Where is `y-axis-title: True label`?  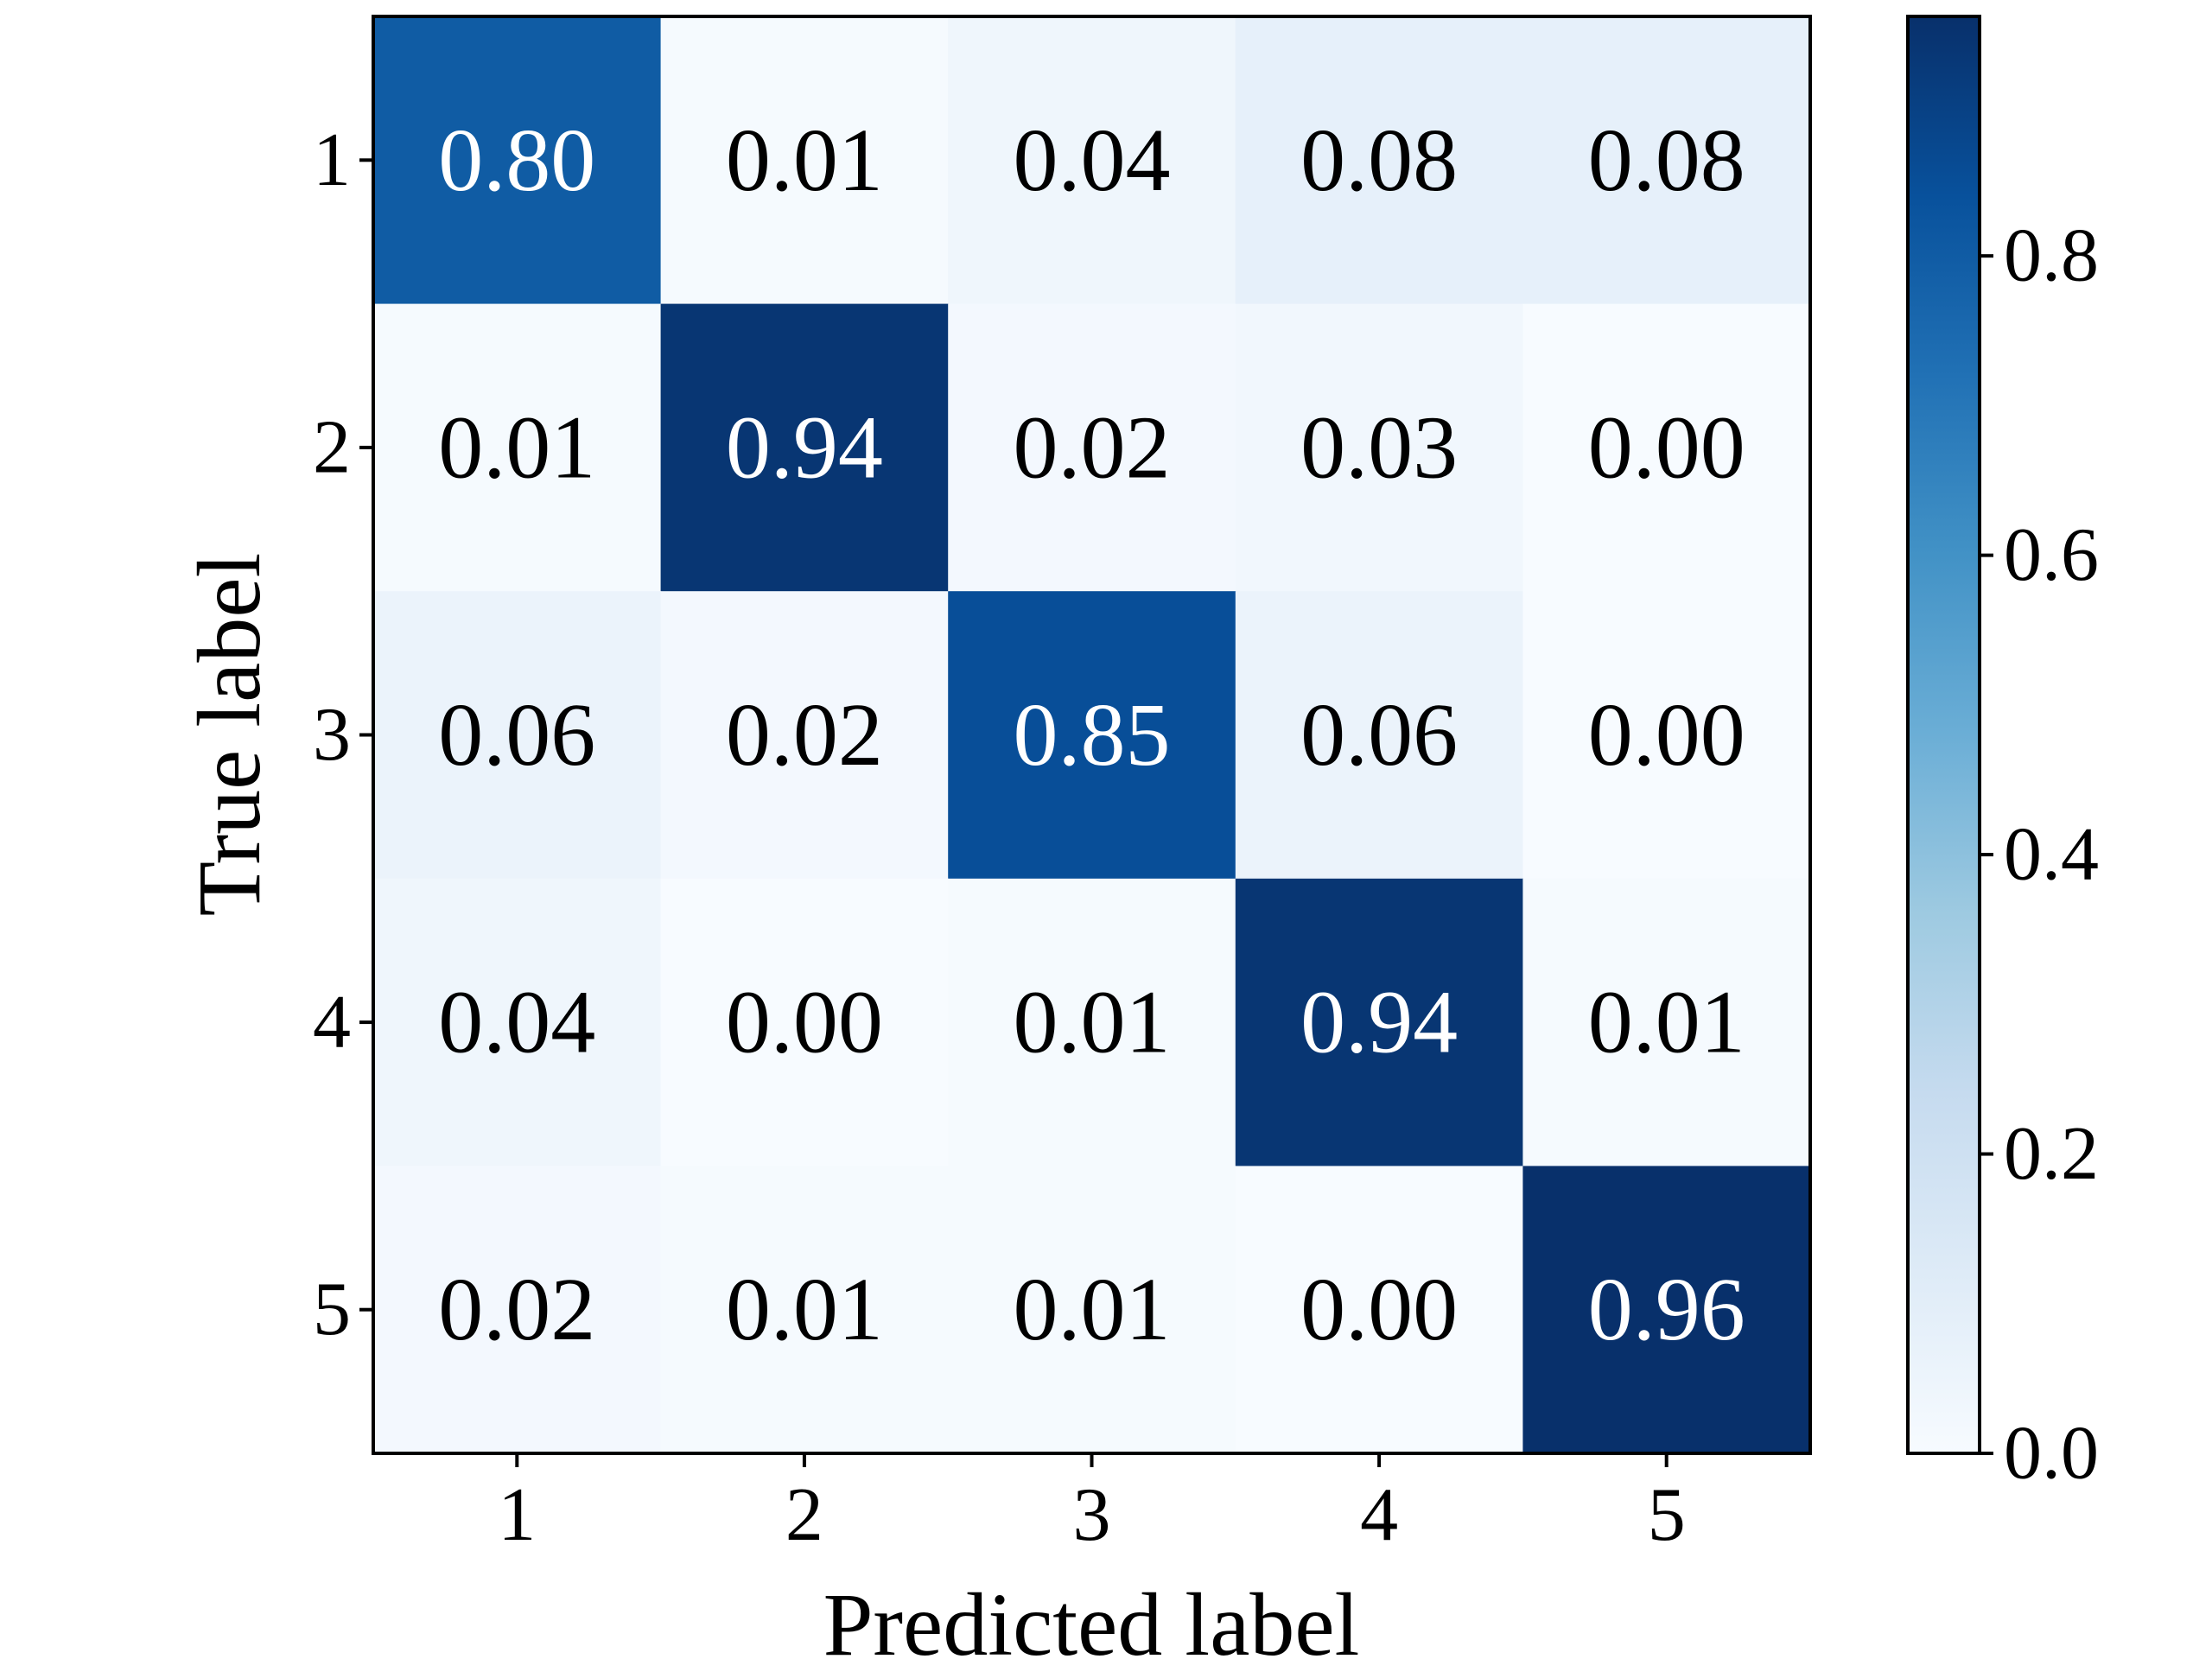 y-axis-title: True label is located at coordinates (230, 735).